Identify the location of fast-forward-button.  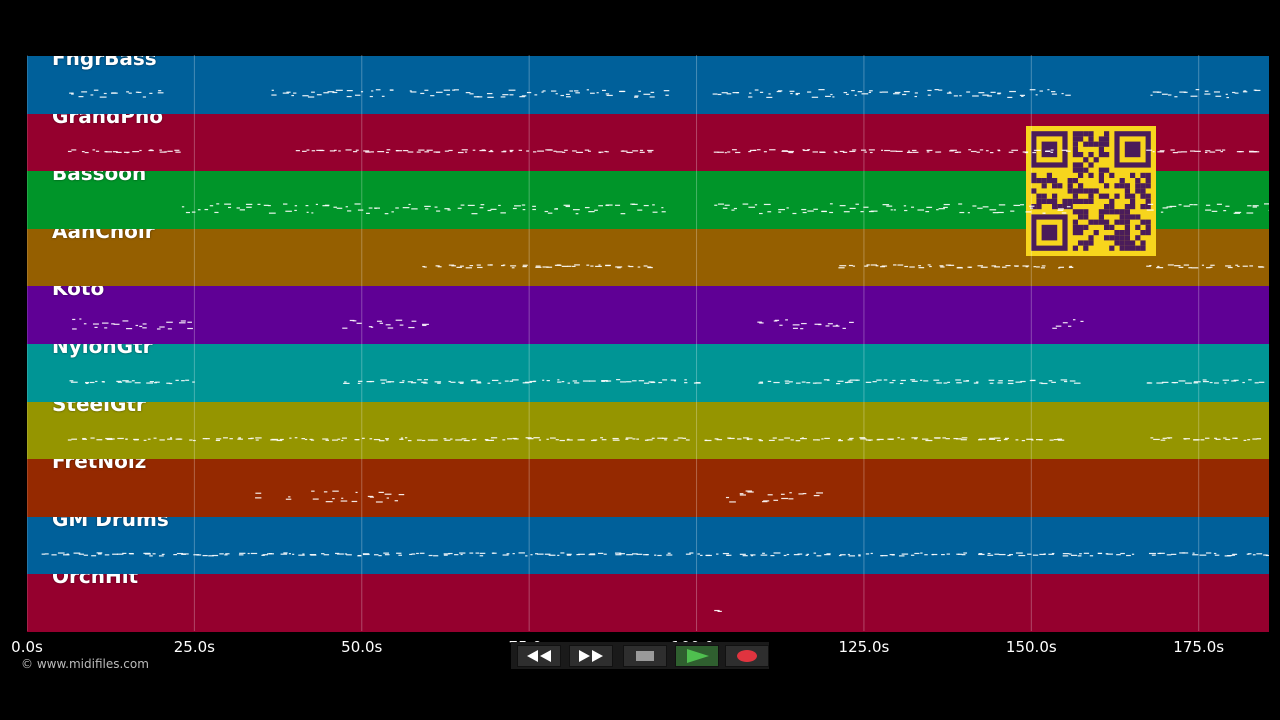
(591, 656).